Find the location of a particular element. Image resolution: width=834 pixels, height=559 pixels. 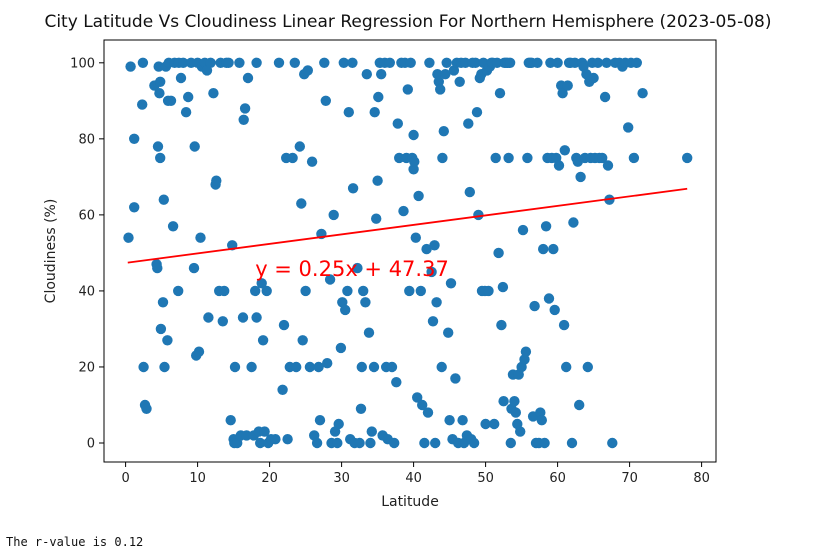

x-tick-label: 40 is located at coordinates (413, 478).